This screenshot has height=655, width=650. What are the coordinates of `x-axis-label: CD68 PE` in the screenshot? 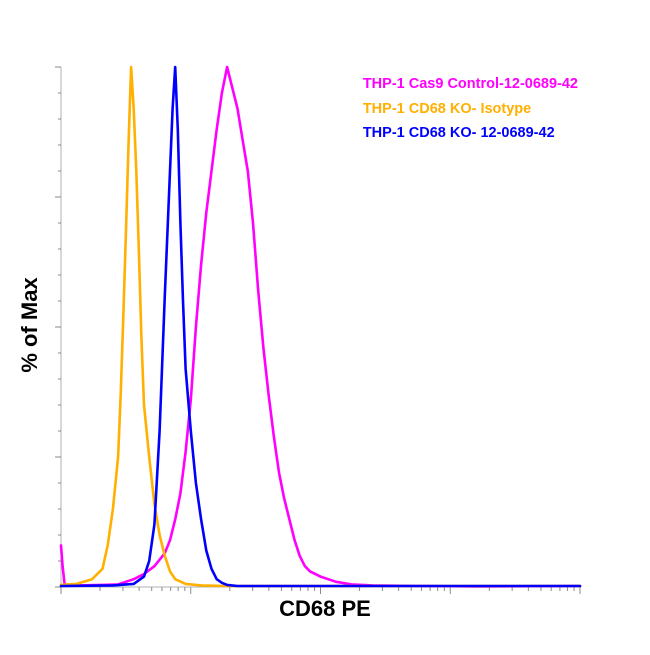 It's located at (325, 609).